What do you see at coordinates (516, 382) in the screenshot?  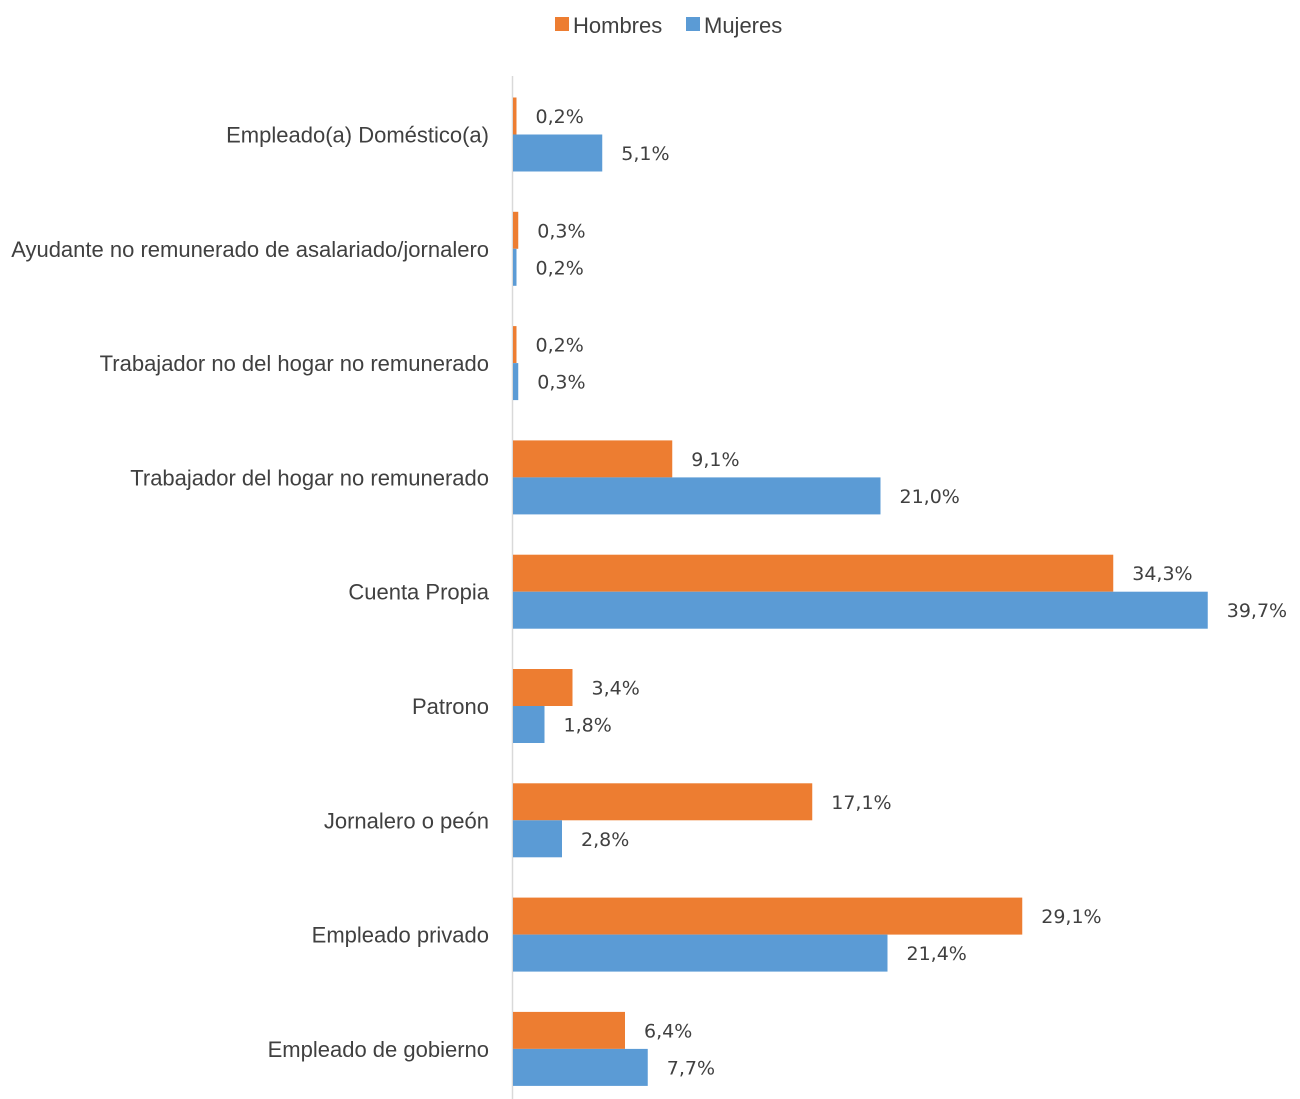 I see `bar-mujeres-trabajador-no-del-hogar-no-remunerado` at bounding box center [516, 382].